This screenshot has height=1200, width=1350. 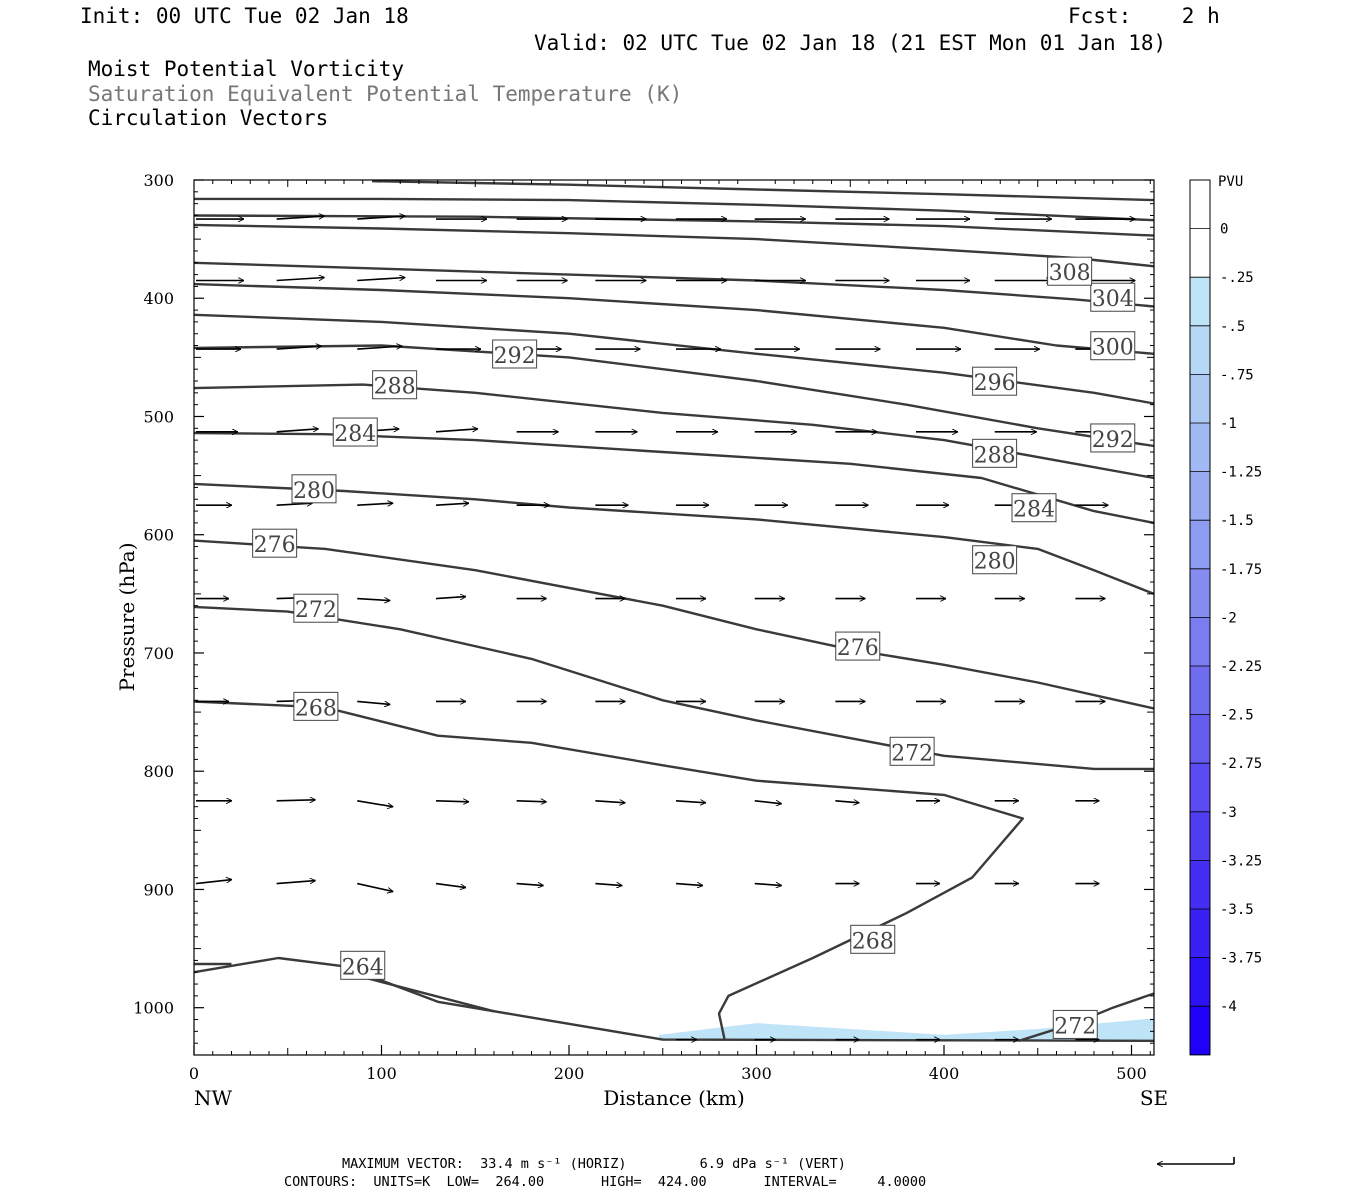 I want to click on colorbar-unit: PVU, so click(x=1230, y=182).